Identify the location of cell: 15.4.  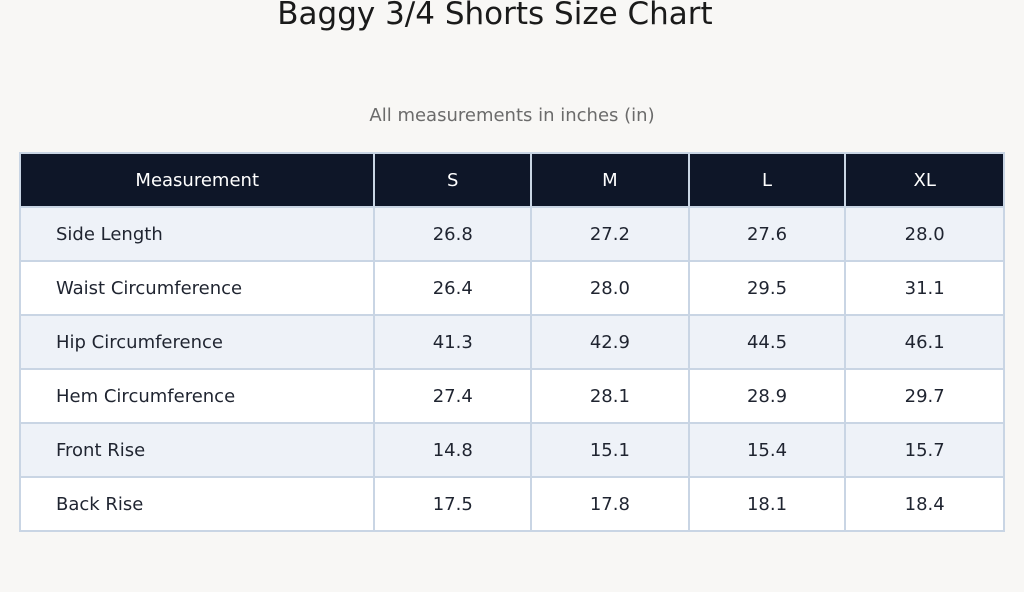
(767, 450).